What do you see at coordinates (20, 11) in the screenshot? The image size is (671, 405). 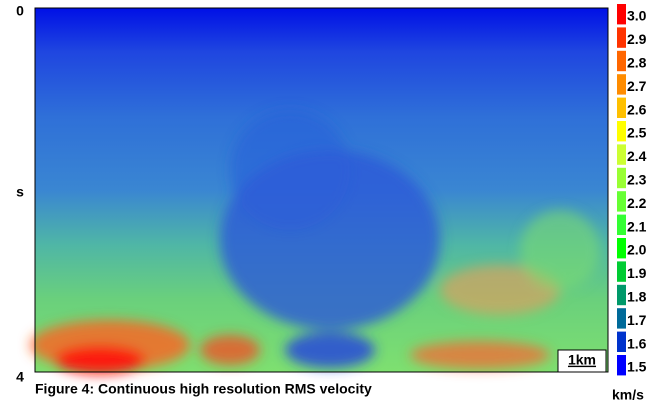 I see `y-tick-label: 0` at bounding box center [20, 11].